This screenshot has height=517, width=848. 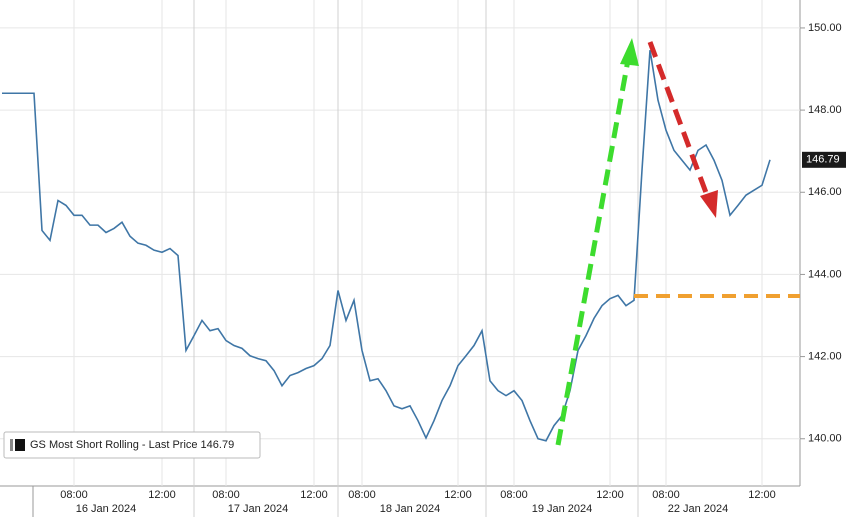 What do you see at coordinates (825, 28) in the screenshot?
I see `y-tick-label: 150.00` at bounding box center [825, 28].